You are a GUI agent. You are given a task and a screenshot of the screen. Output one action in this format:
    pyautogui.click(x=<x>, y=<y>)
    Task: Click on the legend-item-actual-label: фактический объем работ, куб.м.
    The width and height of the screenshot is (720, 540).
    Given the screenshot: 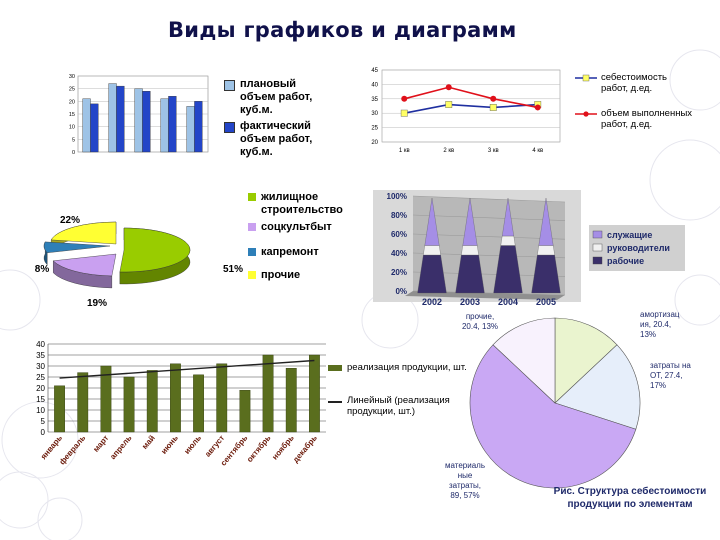 What is the action you would take?
    pyautogui.click(x=276, y=139)
    